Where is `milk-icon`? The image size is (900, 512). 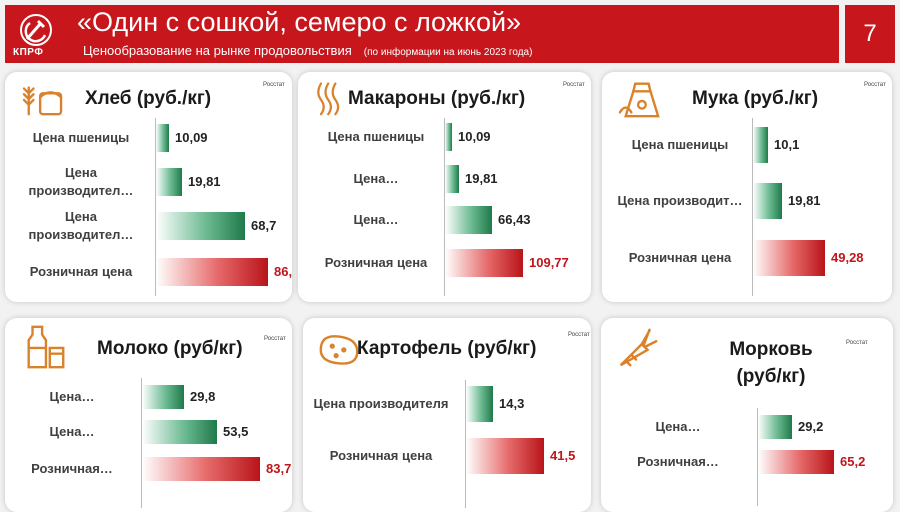
milk-icon is located at coordinates (46, 347).